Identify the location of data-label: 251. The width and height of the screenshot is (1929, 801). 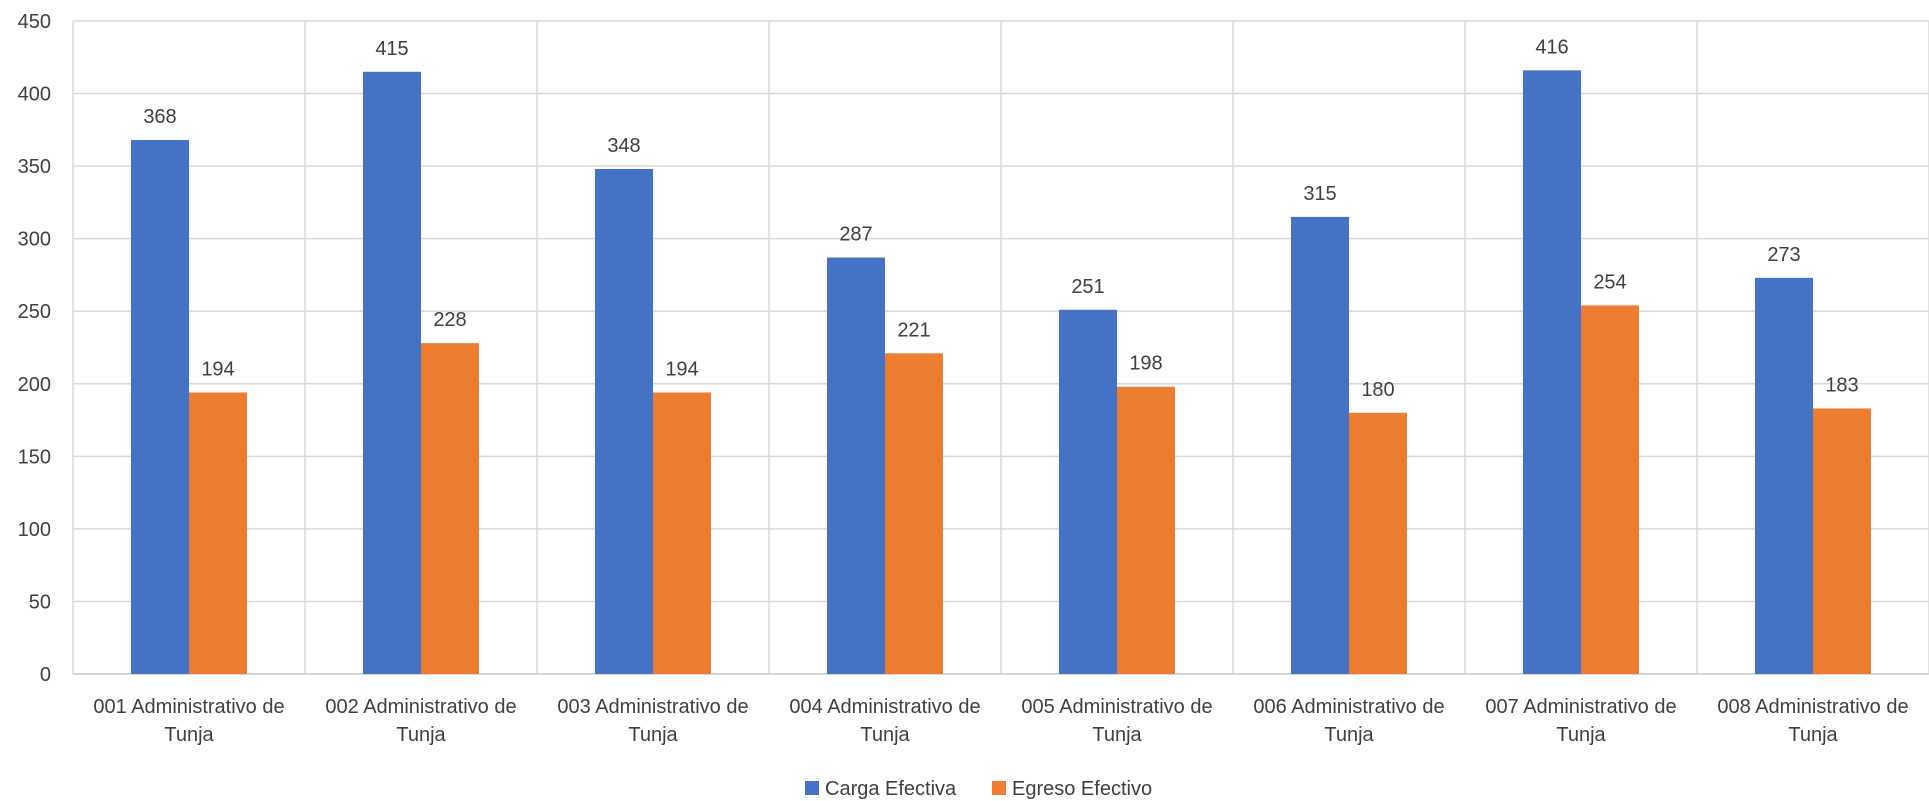
(1087, 287).